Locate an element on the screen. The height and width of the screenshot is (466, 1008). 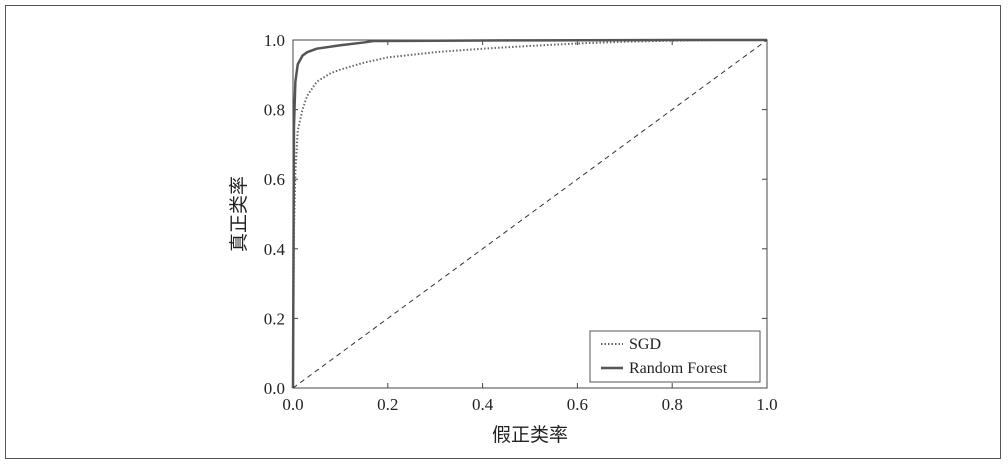
x-axis-label: 假正类率 is located at coordinates (530, 435).